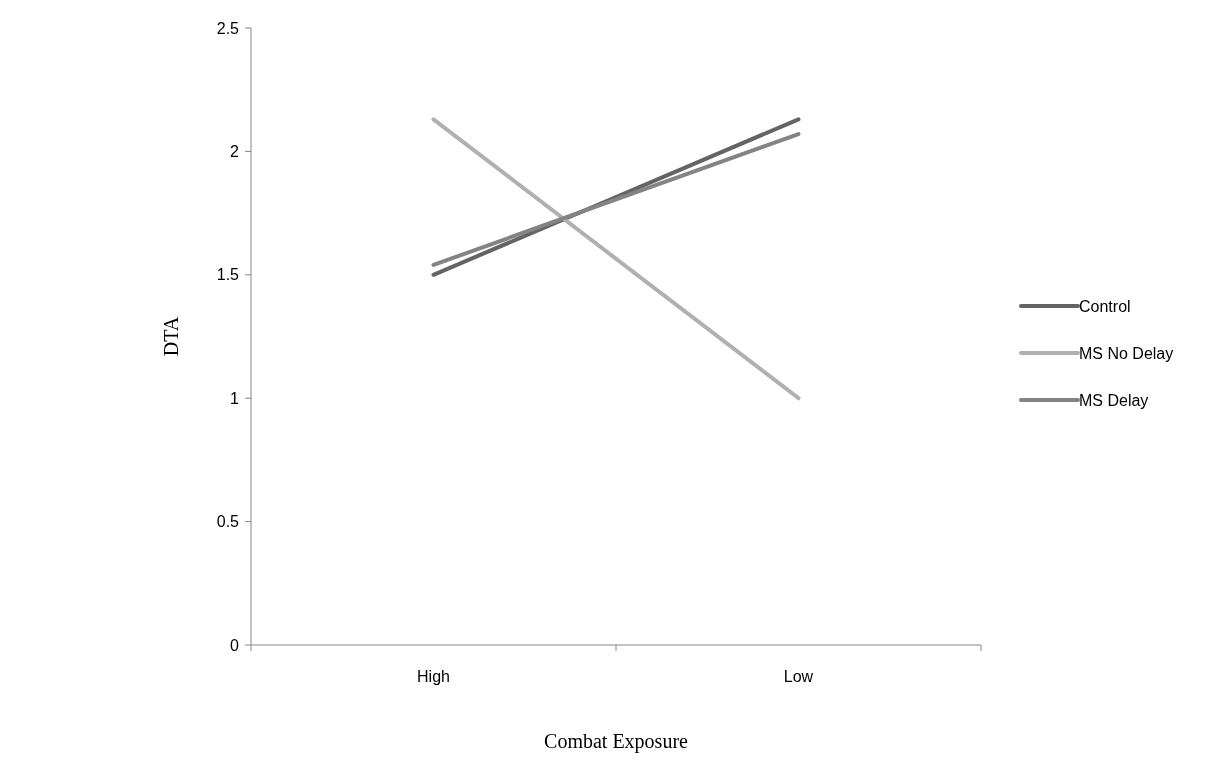  Describe the element at coordinates (228, 522) in the screenshot. I see `y-tick-label: 0.5` at that location.